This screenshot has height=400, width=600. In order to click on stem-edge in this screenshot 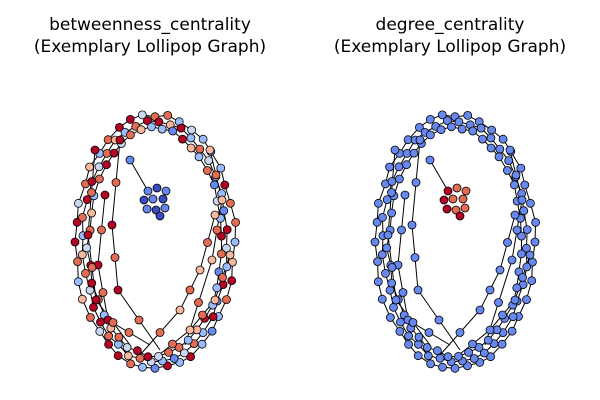, I will do `click(139, 175)`.